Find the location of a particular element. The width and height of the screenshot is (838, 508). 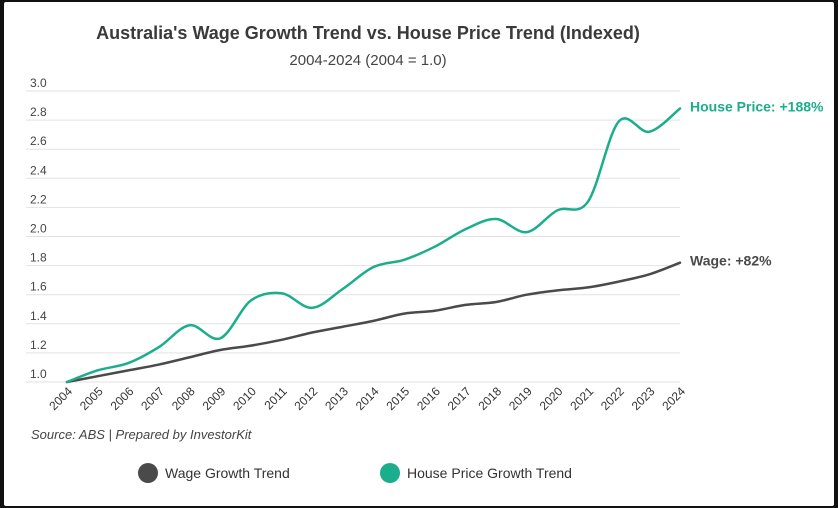

y-tick-label-1.6: 1.6 is located at coordinates (38, 287).